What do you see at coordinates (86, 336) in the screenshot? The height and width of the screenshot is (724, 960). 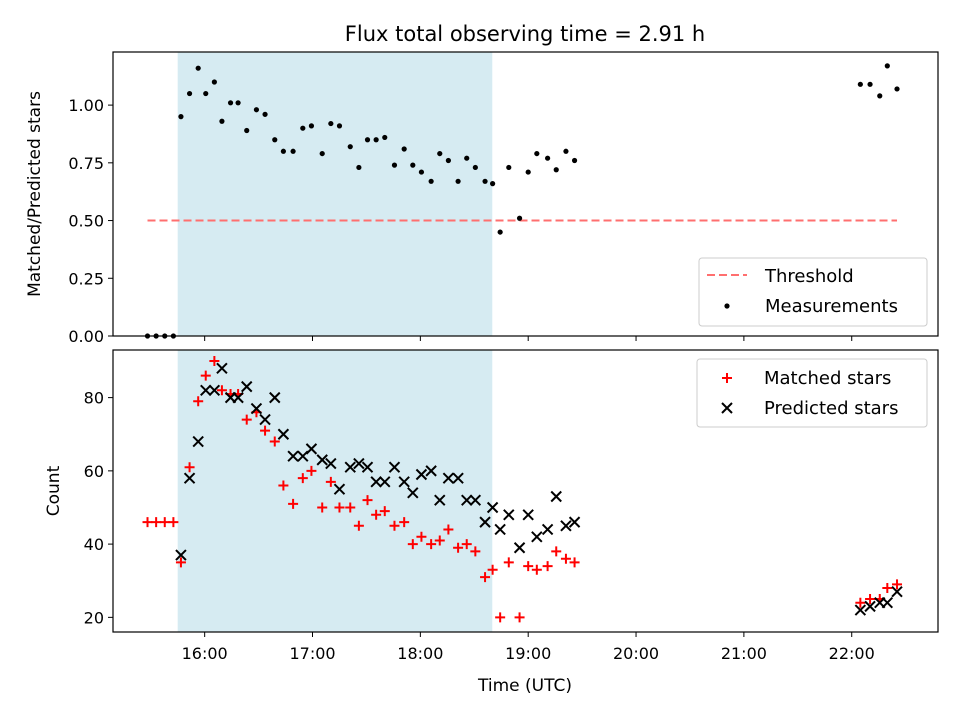 I see `top-y-tick-label: 0.00` at bounding box center [86, 336].